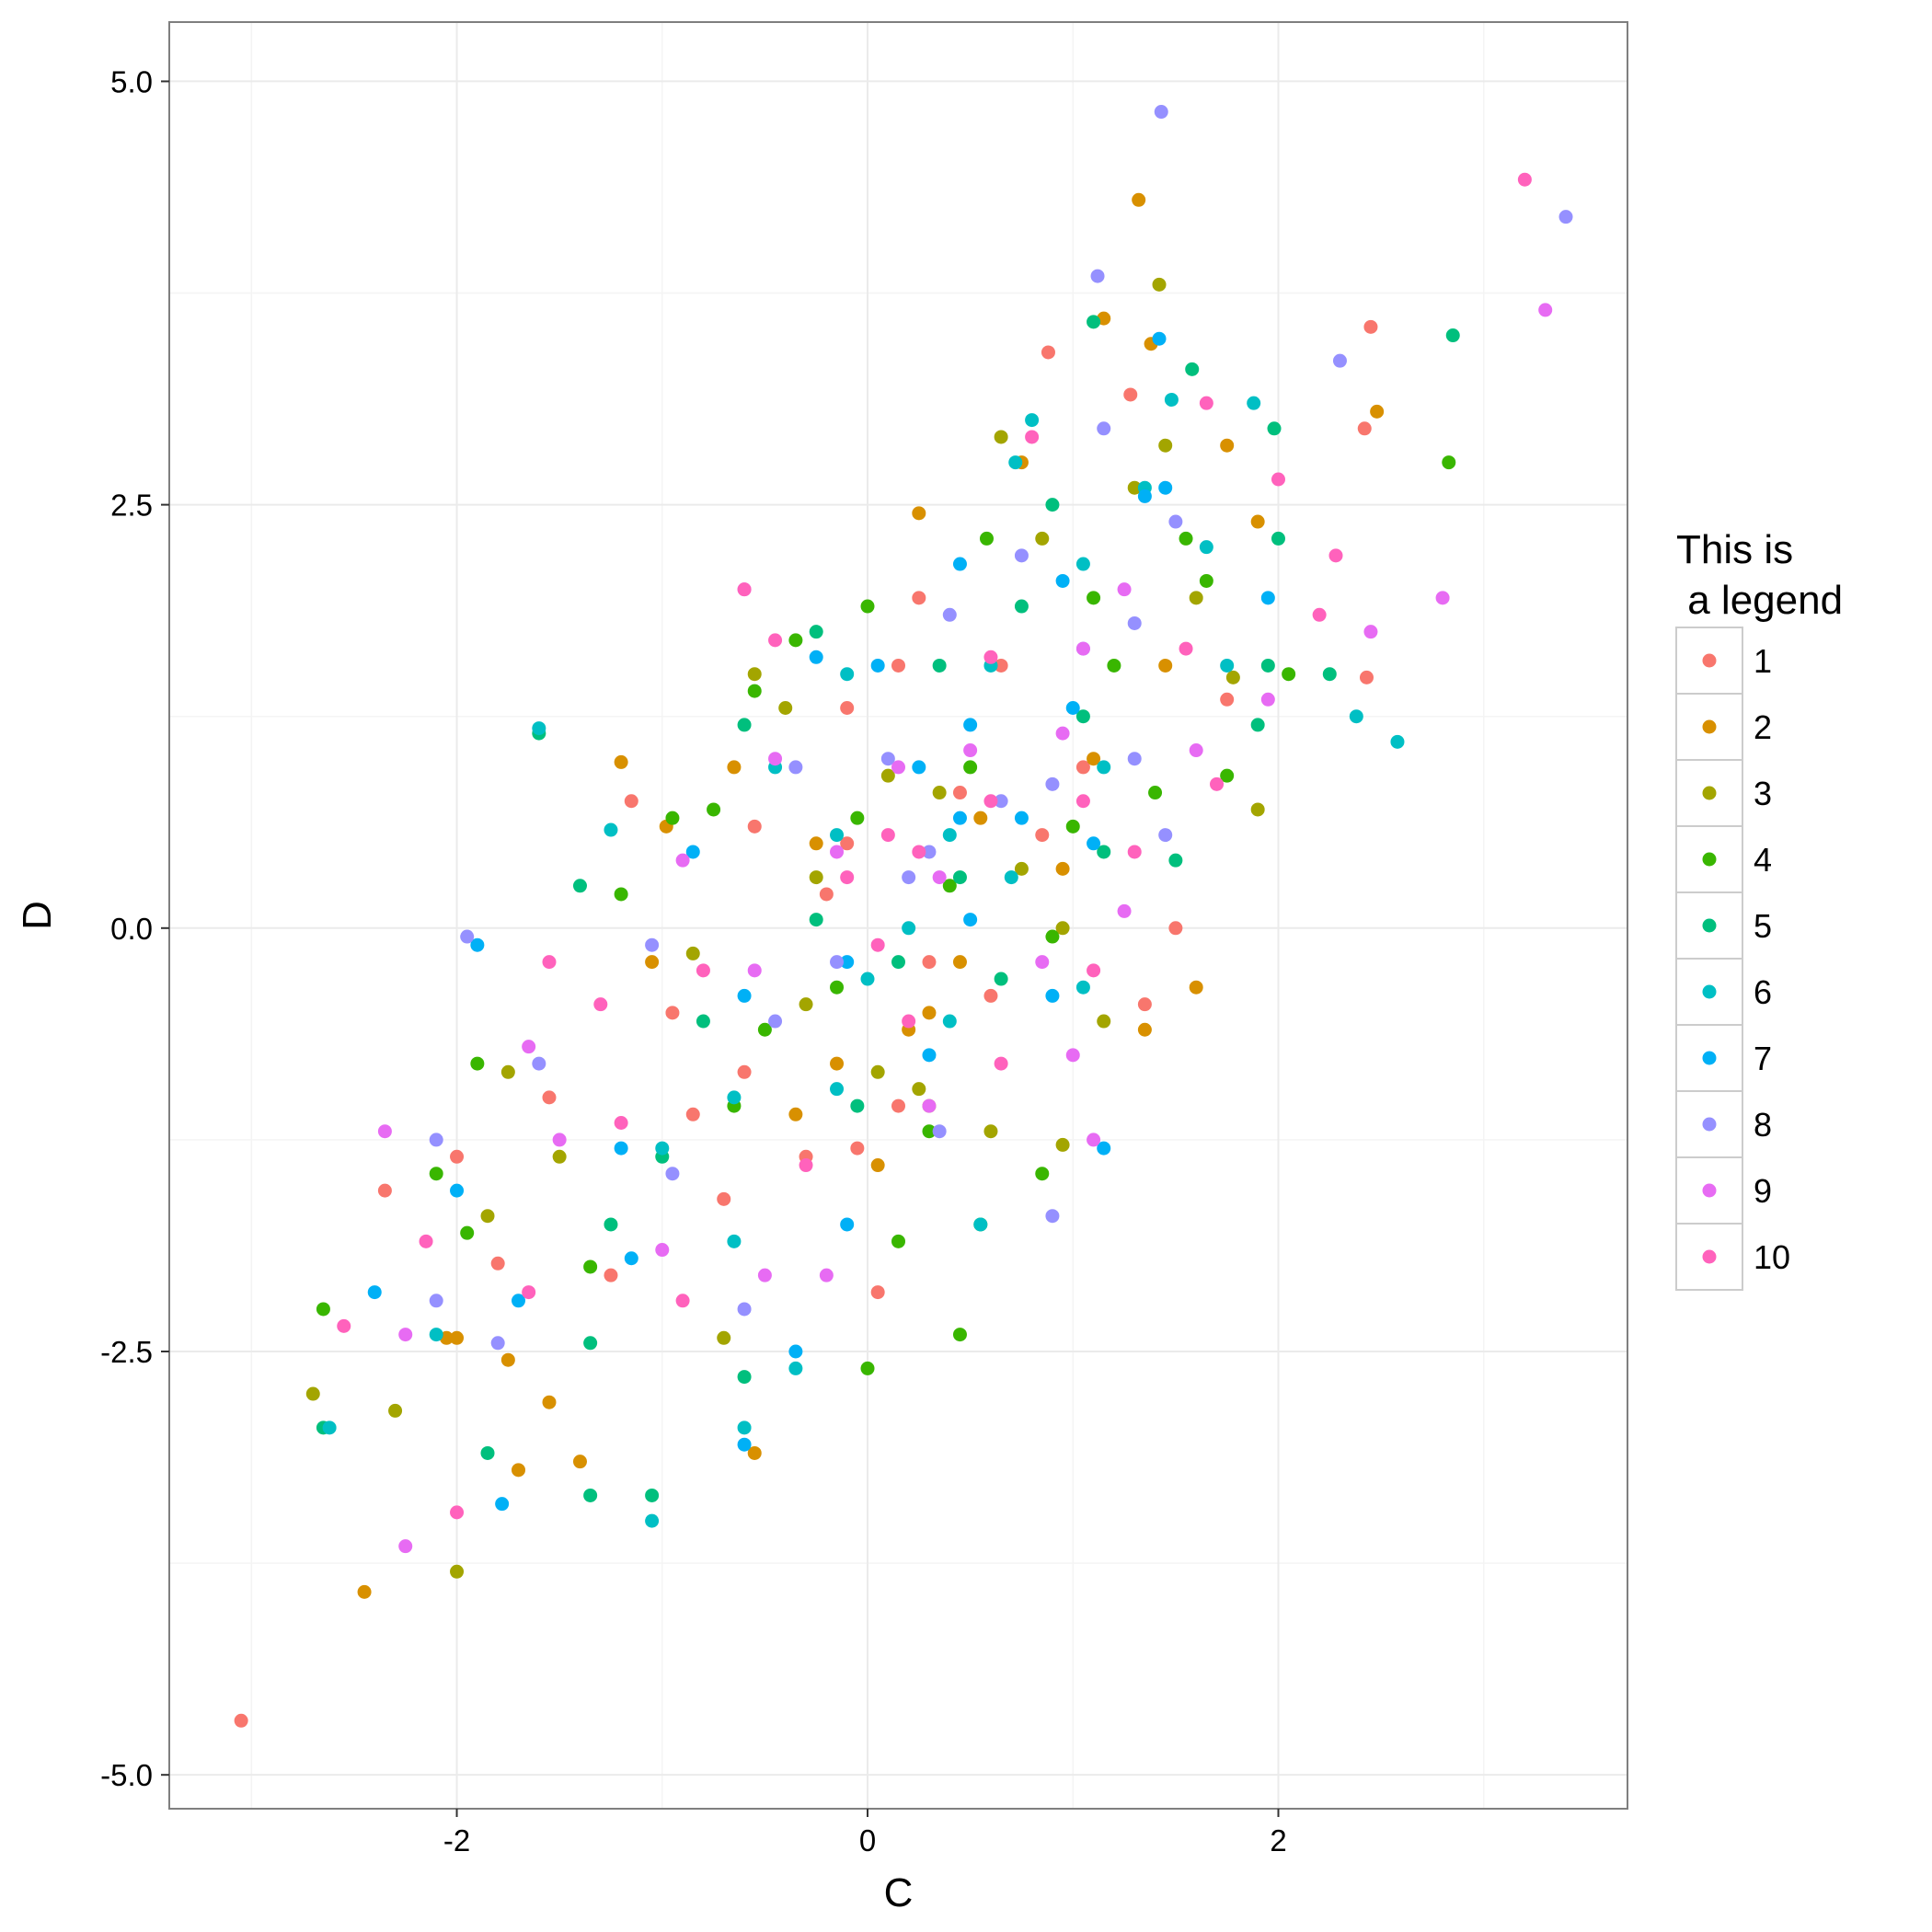 The height and width of the screenshot is (1932, 1932). Describe the element at coordinates (1763, 1058) in the screenshot. I see `legend-label: 7` at that location.